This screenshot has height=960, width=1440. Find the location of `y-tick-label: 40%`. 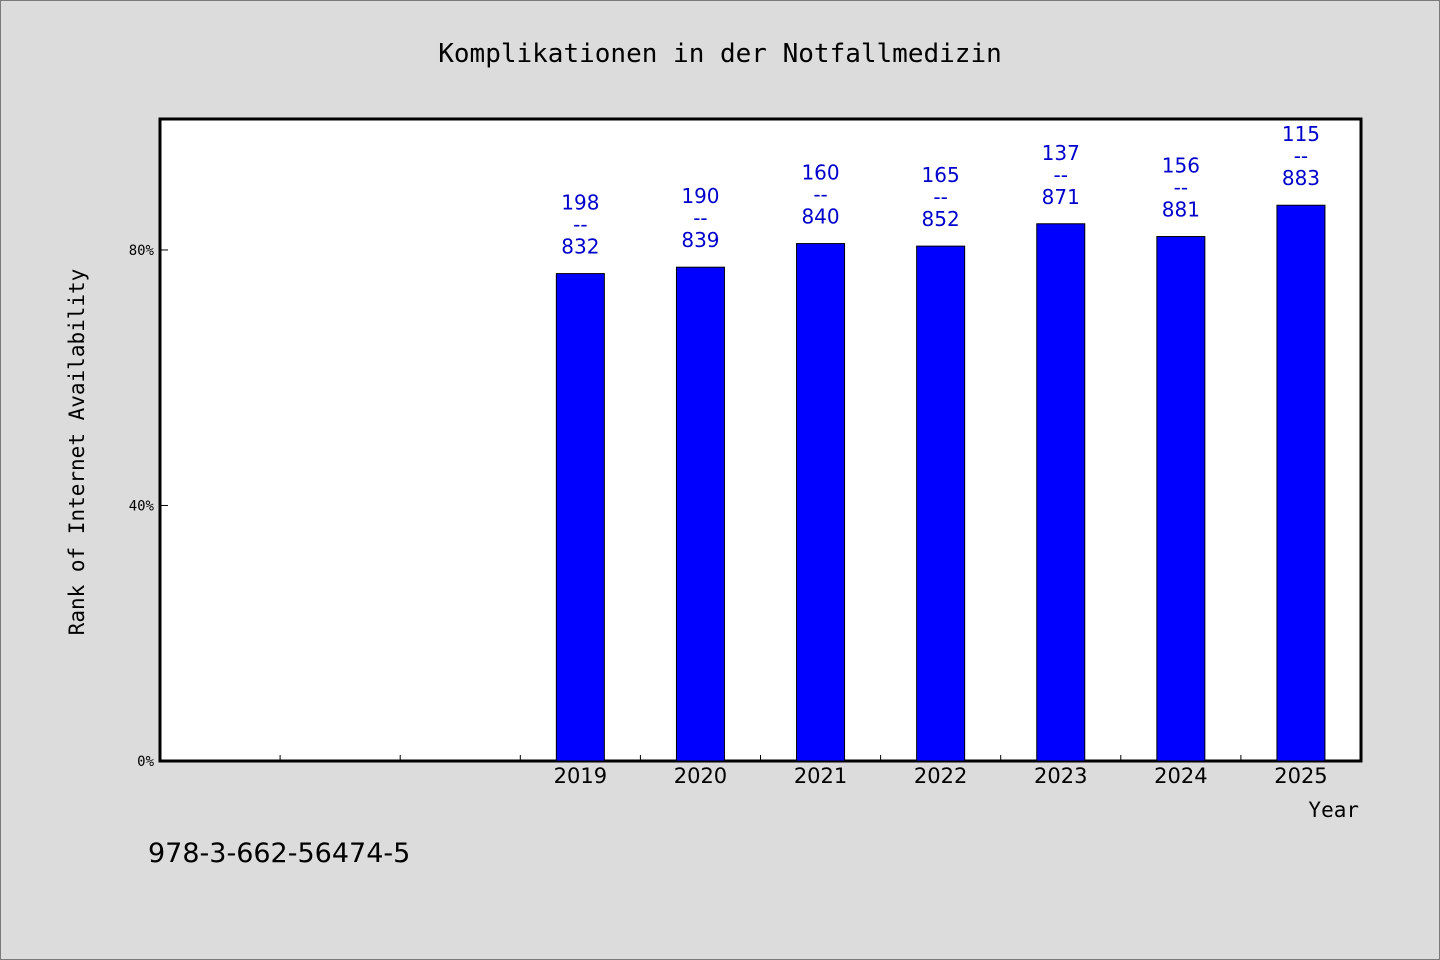

y-tick-label: 40% is located at coordinates (142, 506).